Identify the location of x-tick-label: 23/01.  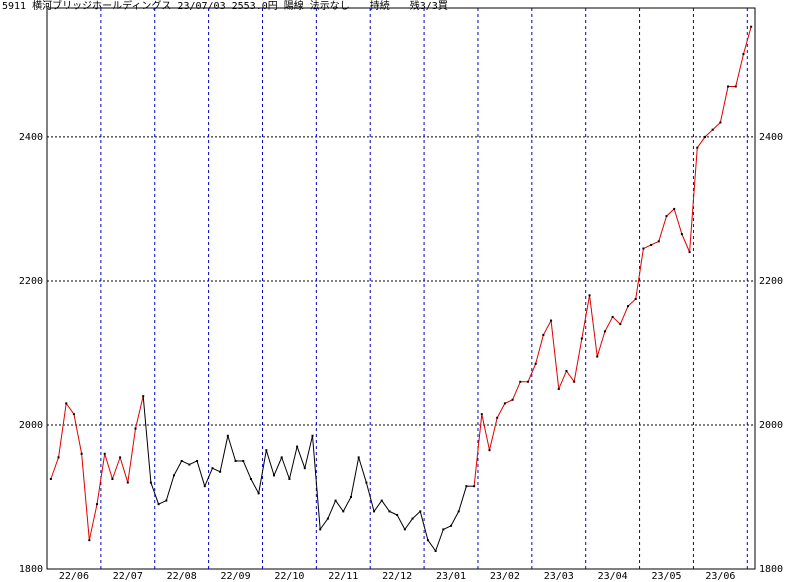
(451, 576).